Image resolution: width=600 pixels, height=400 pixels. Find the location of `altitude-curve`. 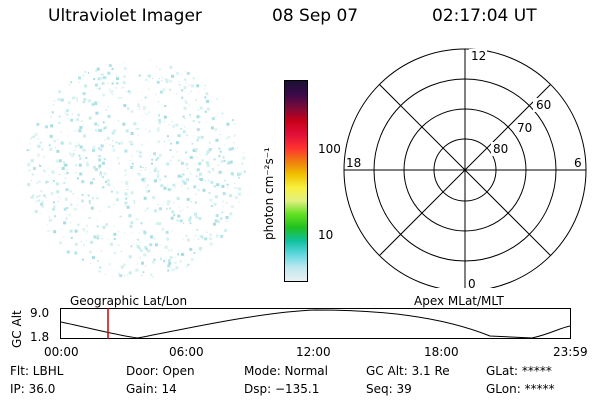

altitude-curve is located at coordinates (315, 324).